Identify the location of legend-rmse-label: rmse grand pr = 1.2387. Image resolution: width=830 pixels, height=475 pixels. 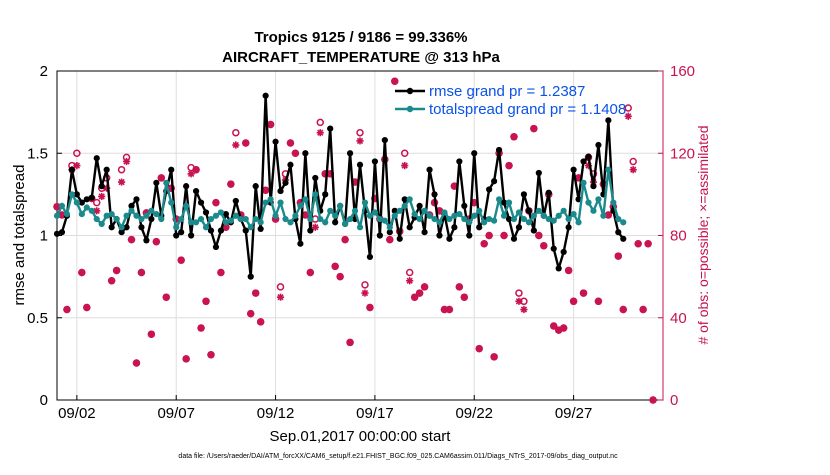
(507, 91).